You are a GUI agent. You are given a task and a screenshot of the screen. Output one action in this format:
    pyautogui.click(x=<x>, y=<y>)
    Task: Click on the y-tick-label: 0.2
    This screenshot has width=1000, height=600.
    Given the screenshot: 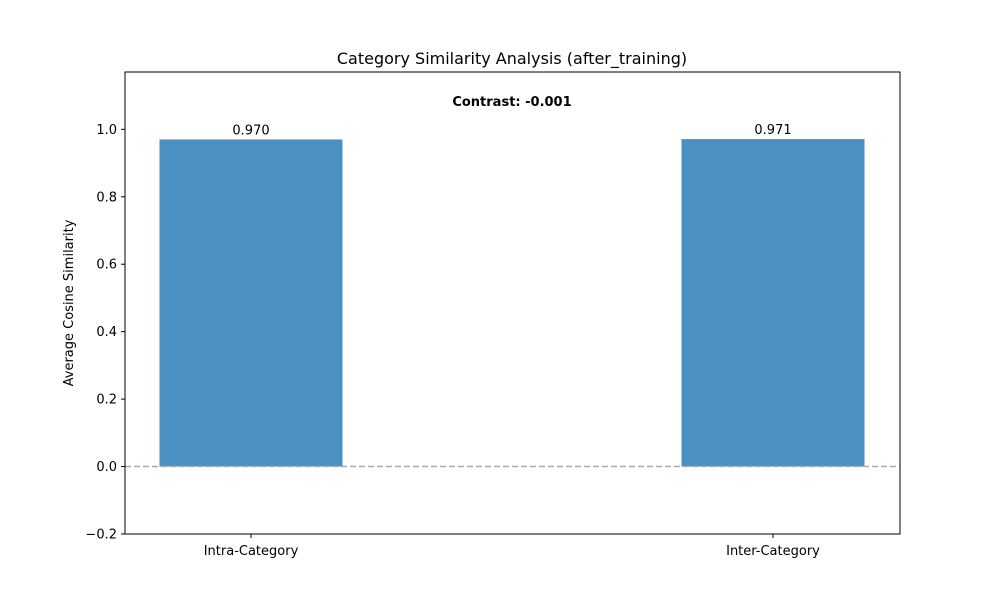 What is the action you would take?
    pyautogui.click(x=106, y=400)
    